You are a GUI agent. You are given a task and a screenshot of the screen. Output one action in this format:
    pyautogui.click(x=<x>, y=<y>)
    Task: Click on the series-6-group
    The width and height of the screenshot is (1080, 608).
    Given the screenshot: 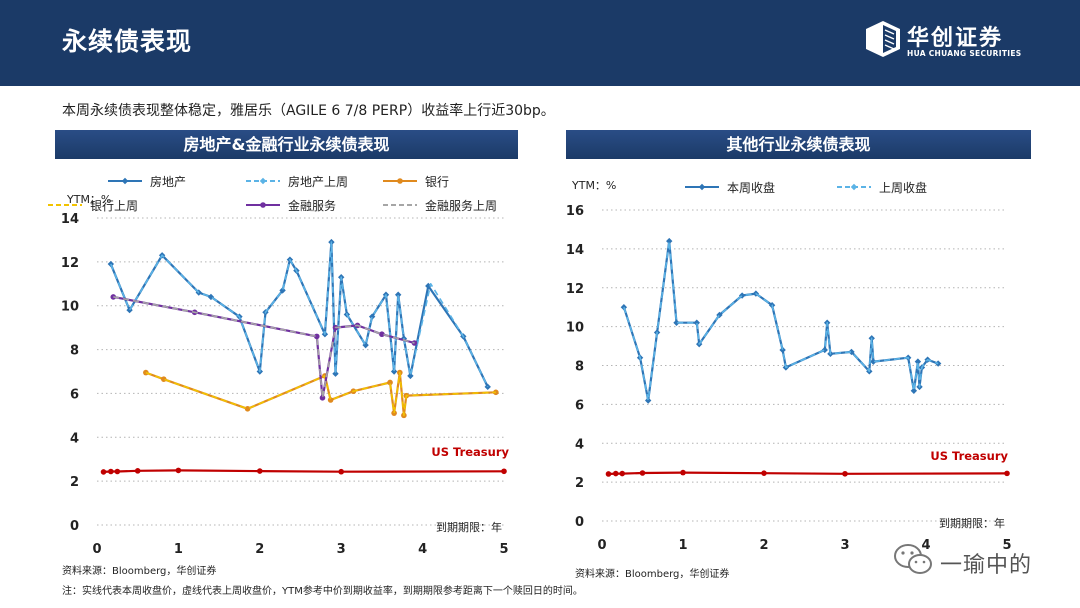 What is the action you would take?
    pyautogui.click(x=303, y=471)
    